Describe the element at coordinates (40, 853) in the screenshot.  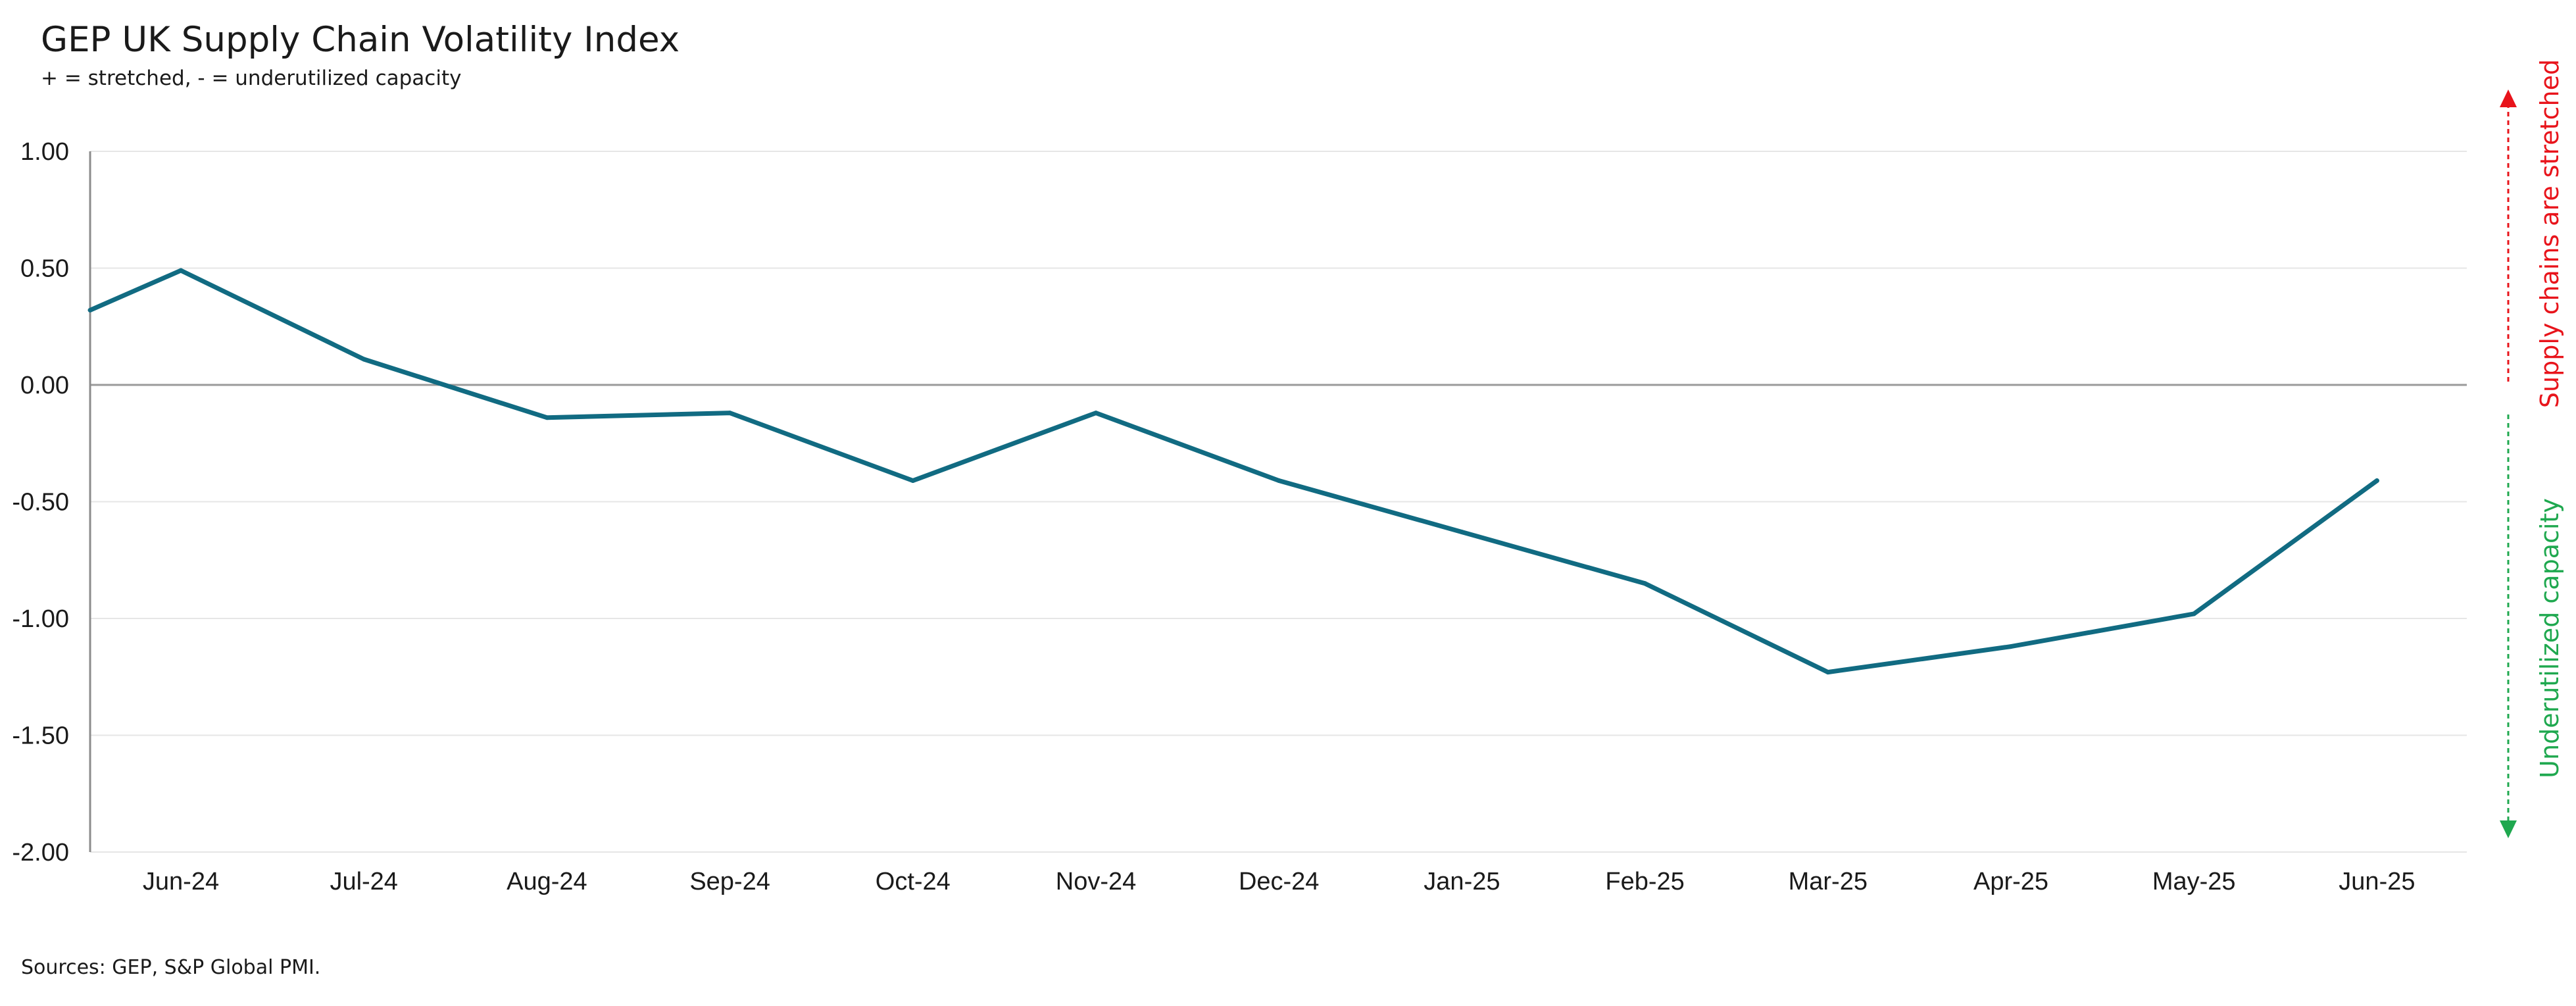
I see `y-tick-label: -2.00` at that location.